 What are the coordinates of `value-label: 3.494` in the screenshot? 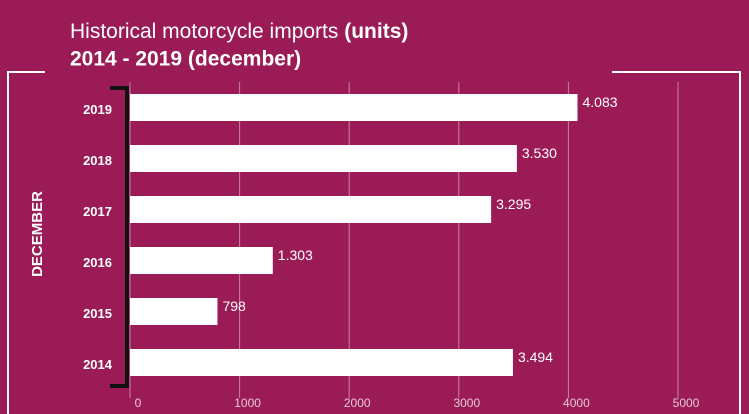 It's located at (535, 357).